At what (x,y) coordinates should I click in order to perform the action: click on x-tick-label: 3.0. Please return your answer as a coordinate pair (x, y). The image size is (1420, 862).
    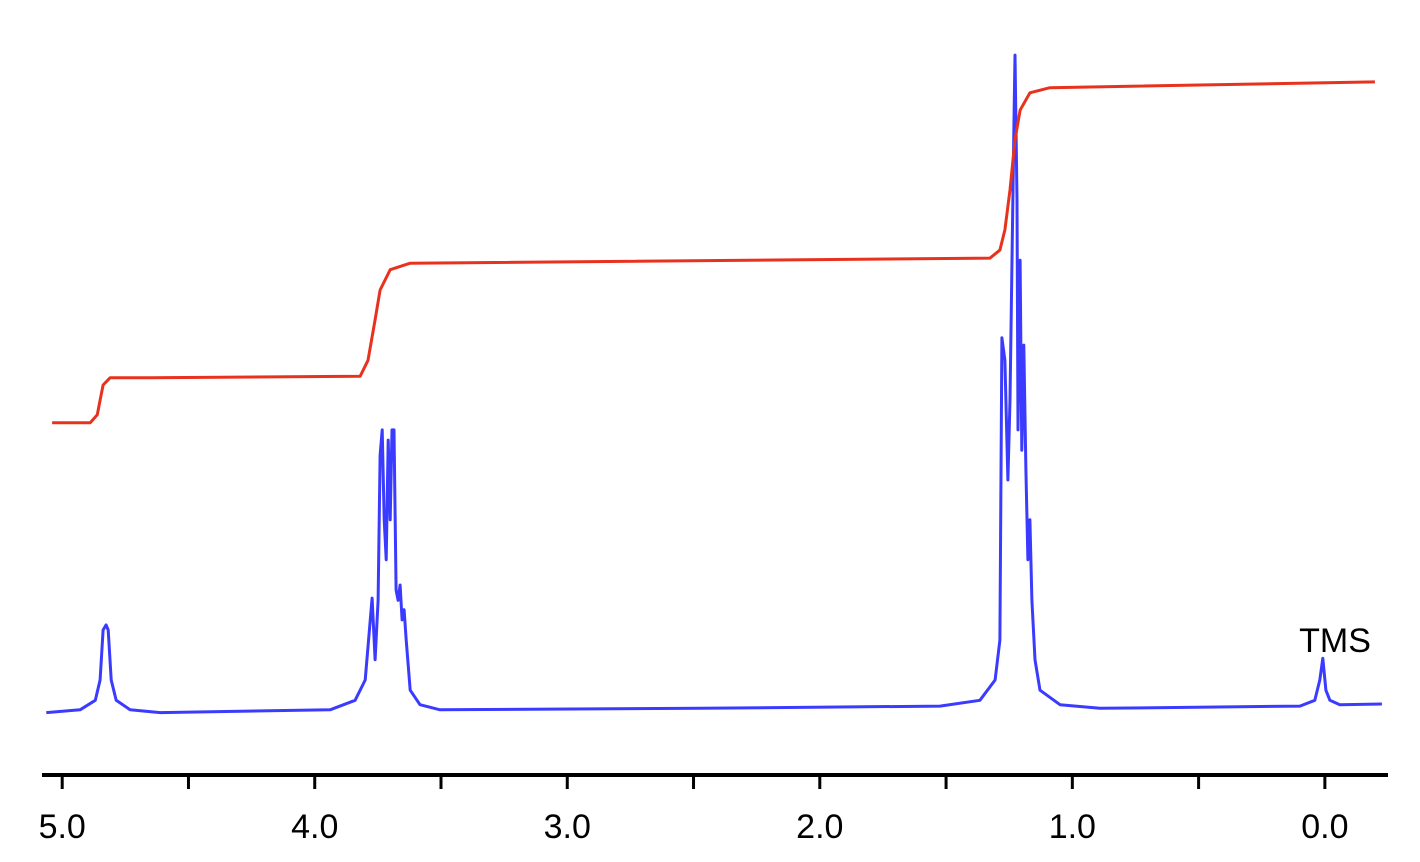
    Looking at the image, I should click on (567, 827).